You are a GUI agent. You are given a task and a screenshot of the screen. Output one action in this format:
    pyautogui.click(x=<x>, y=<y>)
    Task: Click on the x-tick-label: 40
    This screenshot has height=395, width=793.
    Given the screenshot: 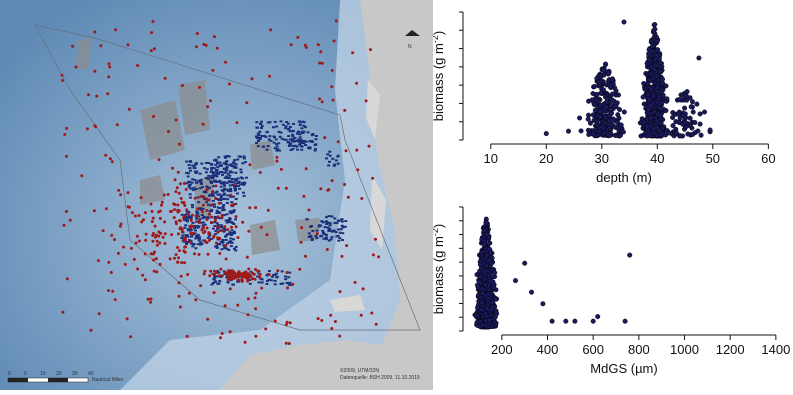 What is the action you would take?
    pyautogui.click(x=657, y=158)
    